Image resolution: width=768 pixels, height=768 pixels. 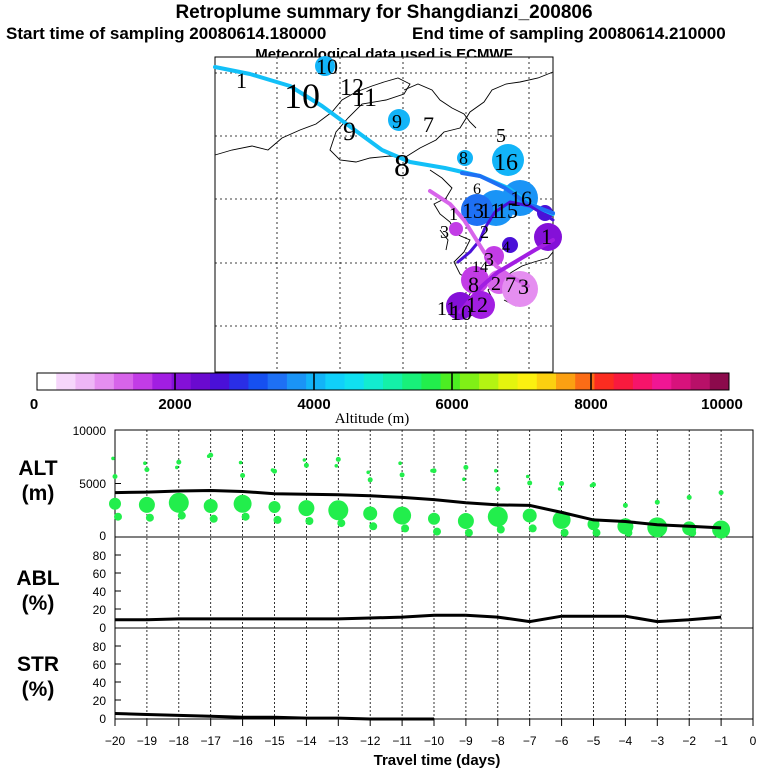 I want to click on abl-unit: (%), so click(x=38, y=603).